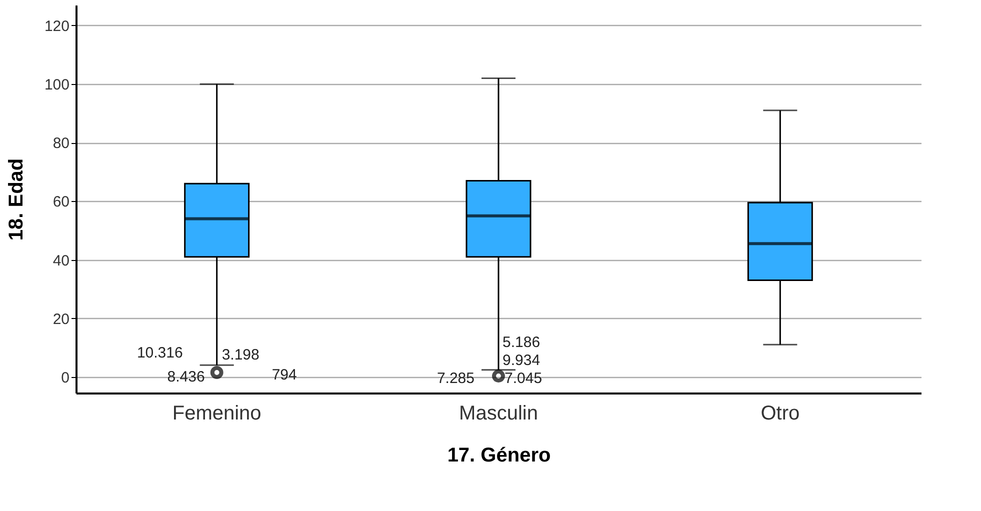 The width and height of the screenshot is (981, 511). Describe the element at coordinates (57, 85) in the screenshot. I see `y-tick-label: 100` at that location.